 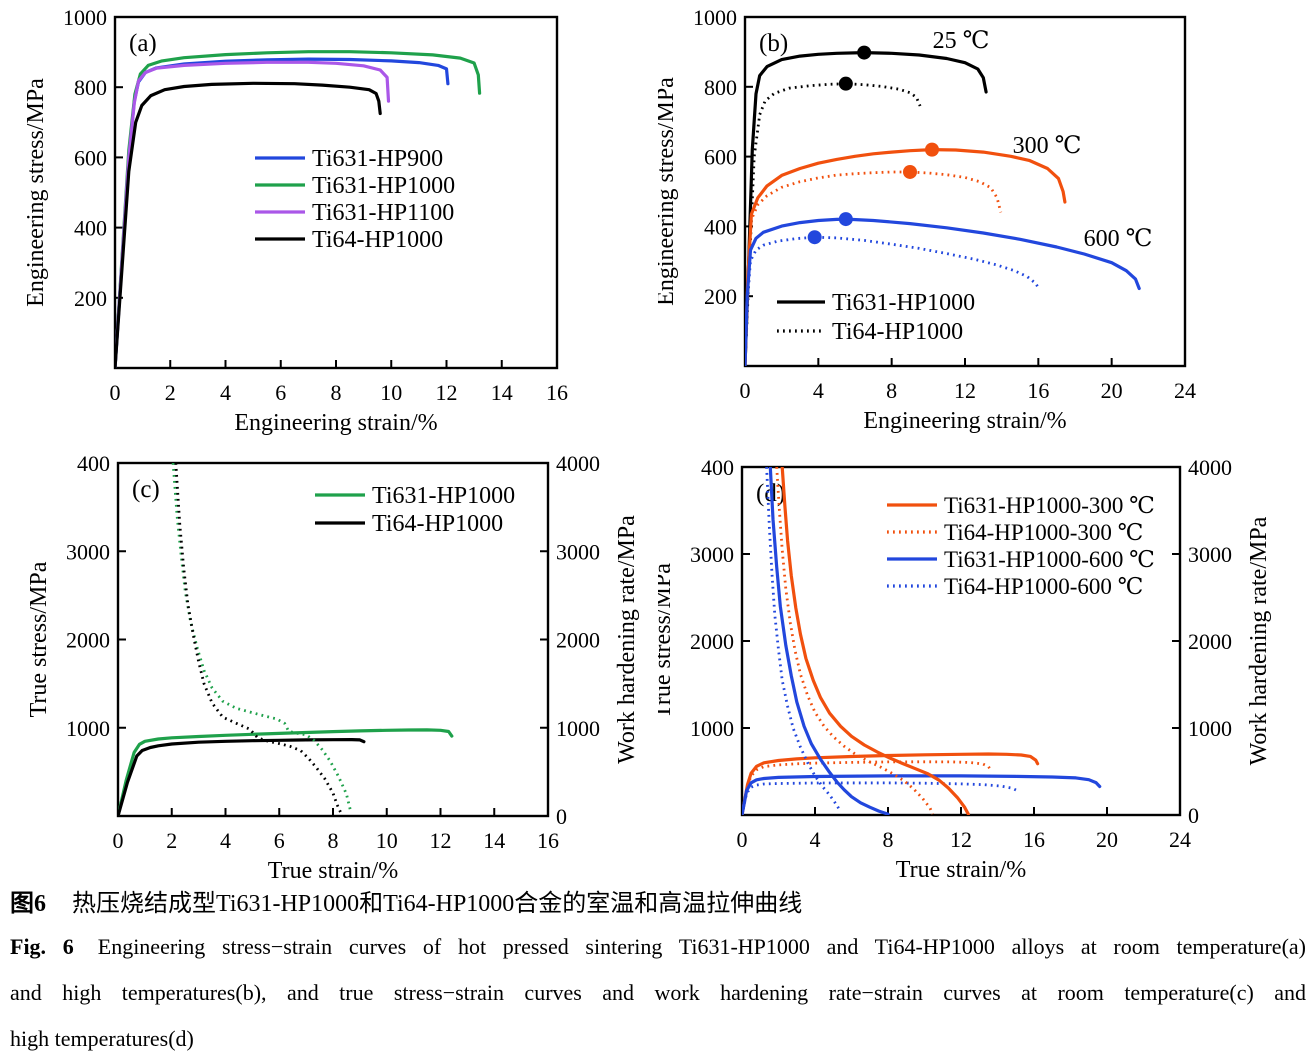 What do you see at coordinates (578, 463) in the screenshot?
I see `y2-tick-label: 4000` at bounding box center [578, 463].